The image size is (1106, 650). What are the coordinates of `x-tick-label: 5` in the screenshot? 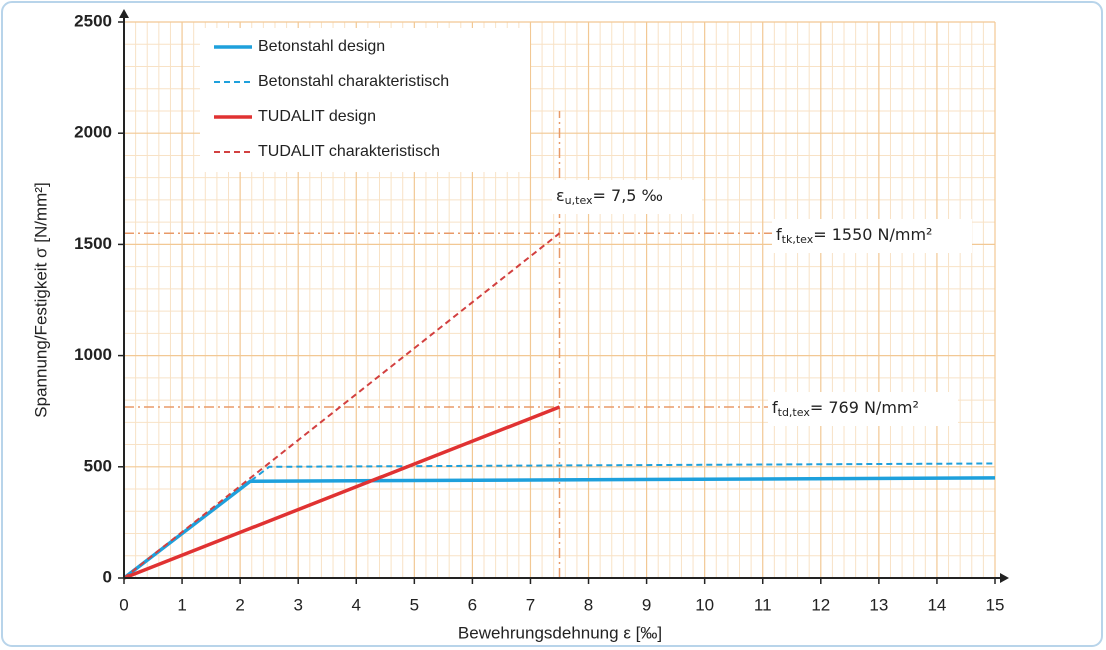 It's located at (414, 604).